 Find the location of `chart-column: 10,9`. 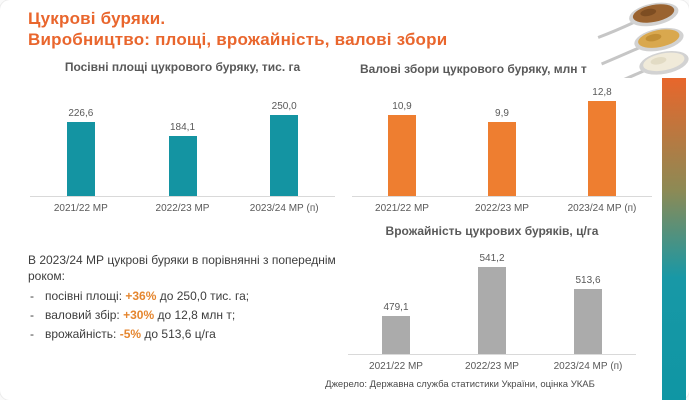

chart-column: 10,9 is located at coordinates (402, 148).